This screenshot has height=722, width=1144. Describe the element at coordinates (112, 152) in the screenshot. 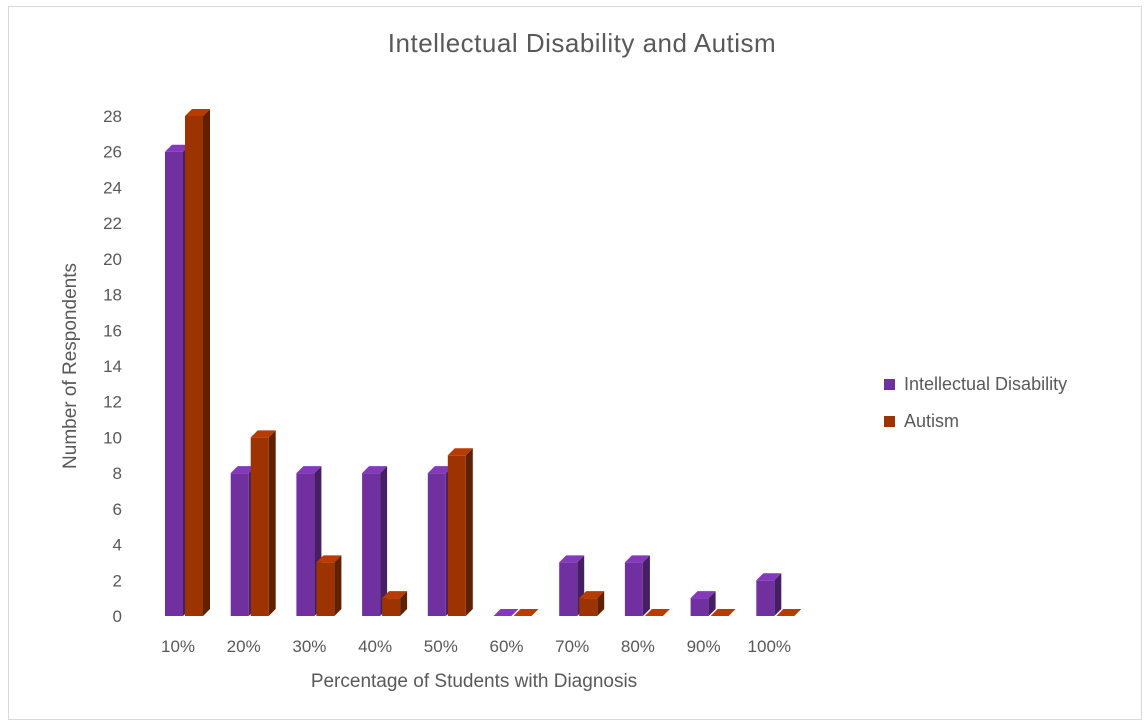

I see `y-tick-label: 26` at that location.